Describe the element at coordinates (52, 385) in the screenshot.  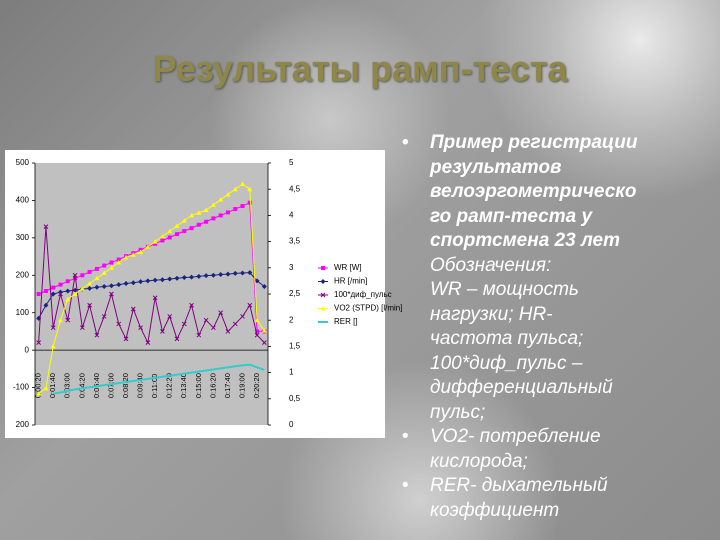
I see `x-tick-label: 0:01:40` at that location.